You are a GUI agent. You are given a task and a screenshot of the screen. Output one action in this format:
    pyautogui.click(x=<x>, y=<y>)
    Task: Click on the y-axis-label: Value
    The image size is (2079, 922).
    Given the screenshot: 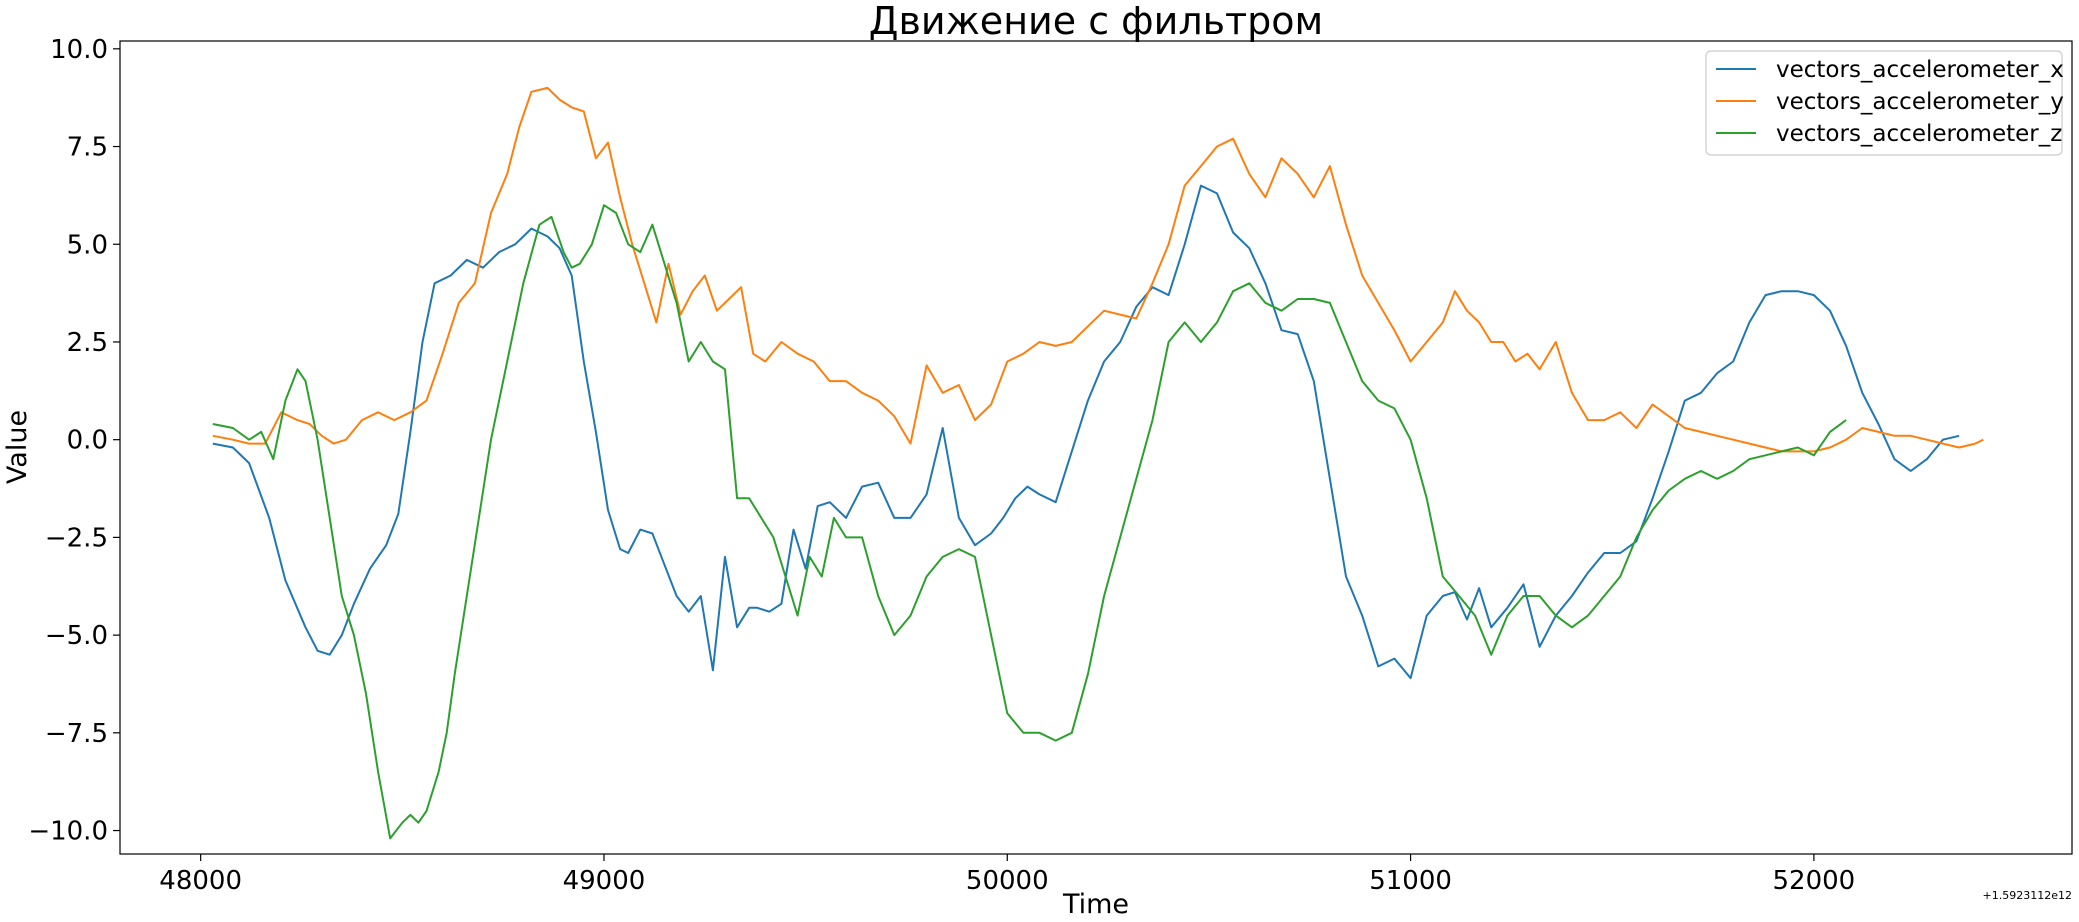 What is the action you would take?
    pyautogui.click(x=17, y=447)
    